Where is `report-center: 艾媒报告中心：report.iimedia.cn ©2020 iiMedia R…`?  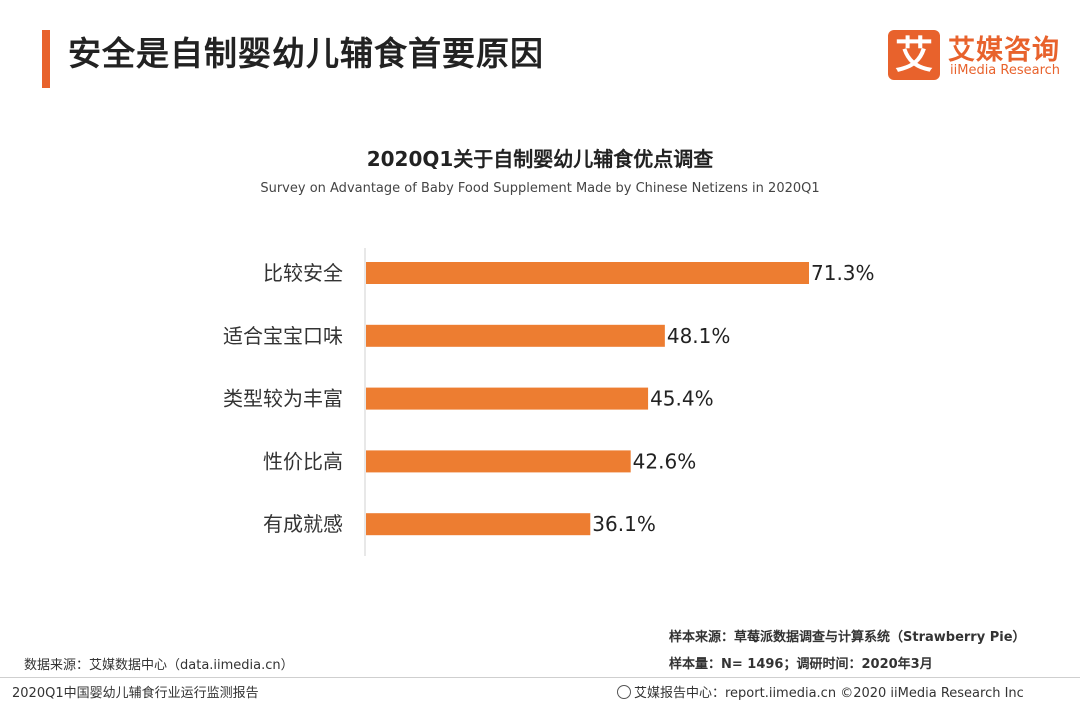 report-center: 艾媒报告中心：report.iimedia.cn ©2020 iiMedia R… is located at coordinates (820, 691).